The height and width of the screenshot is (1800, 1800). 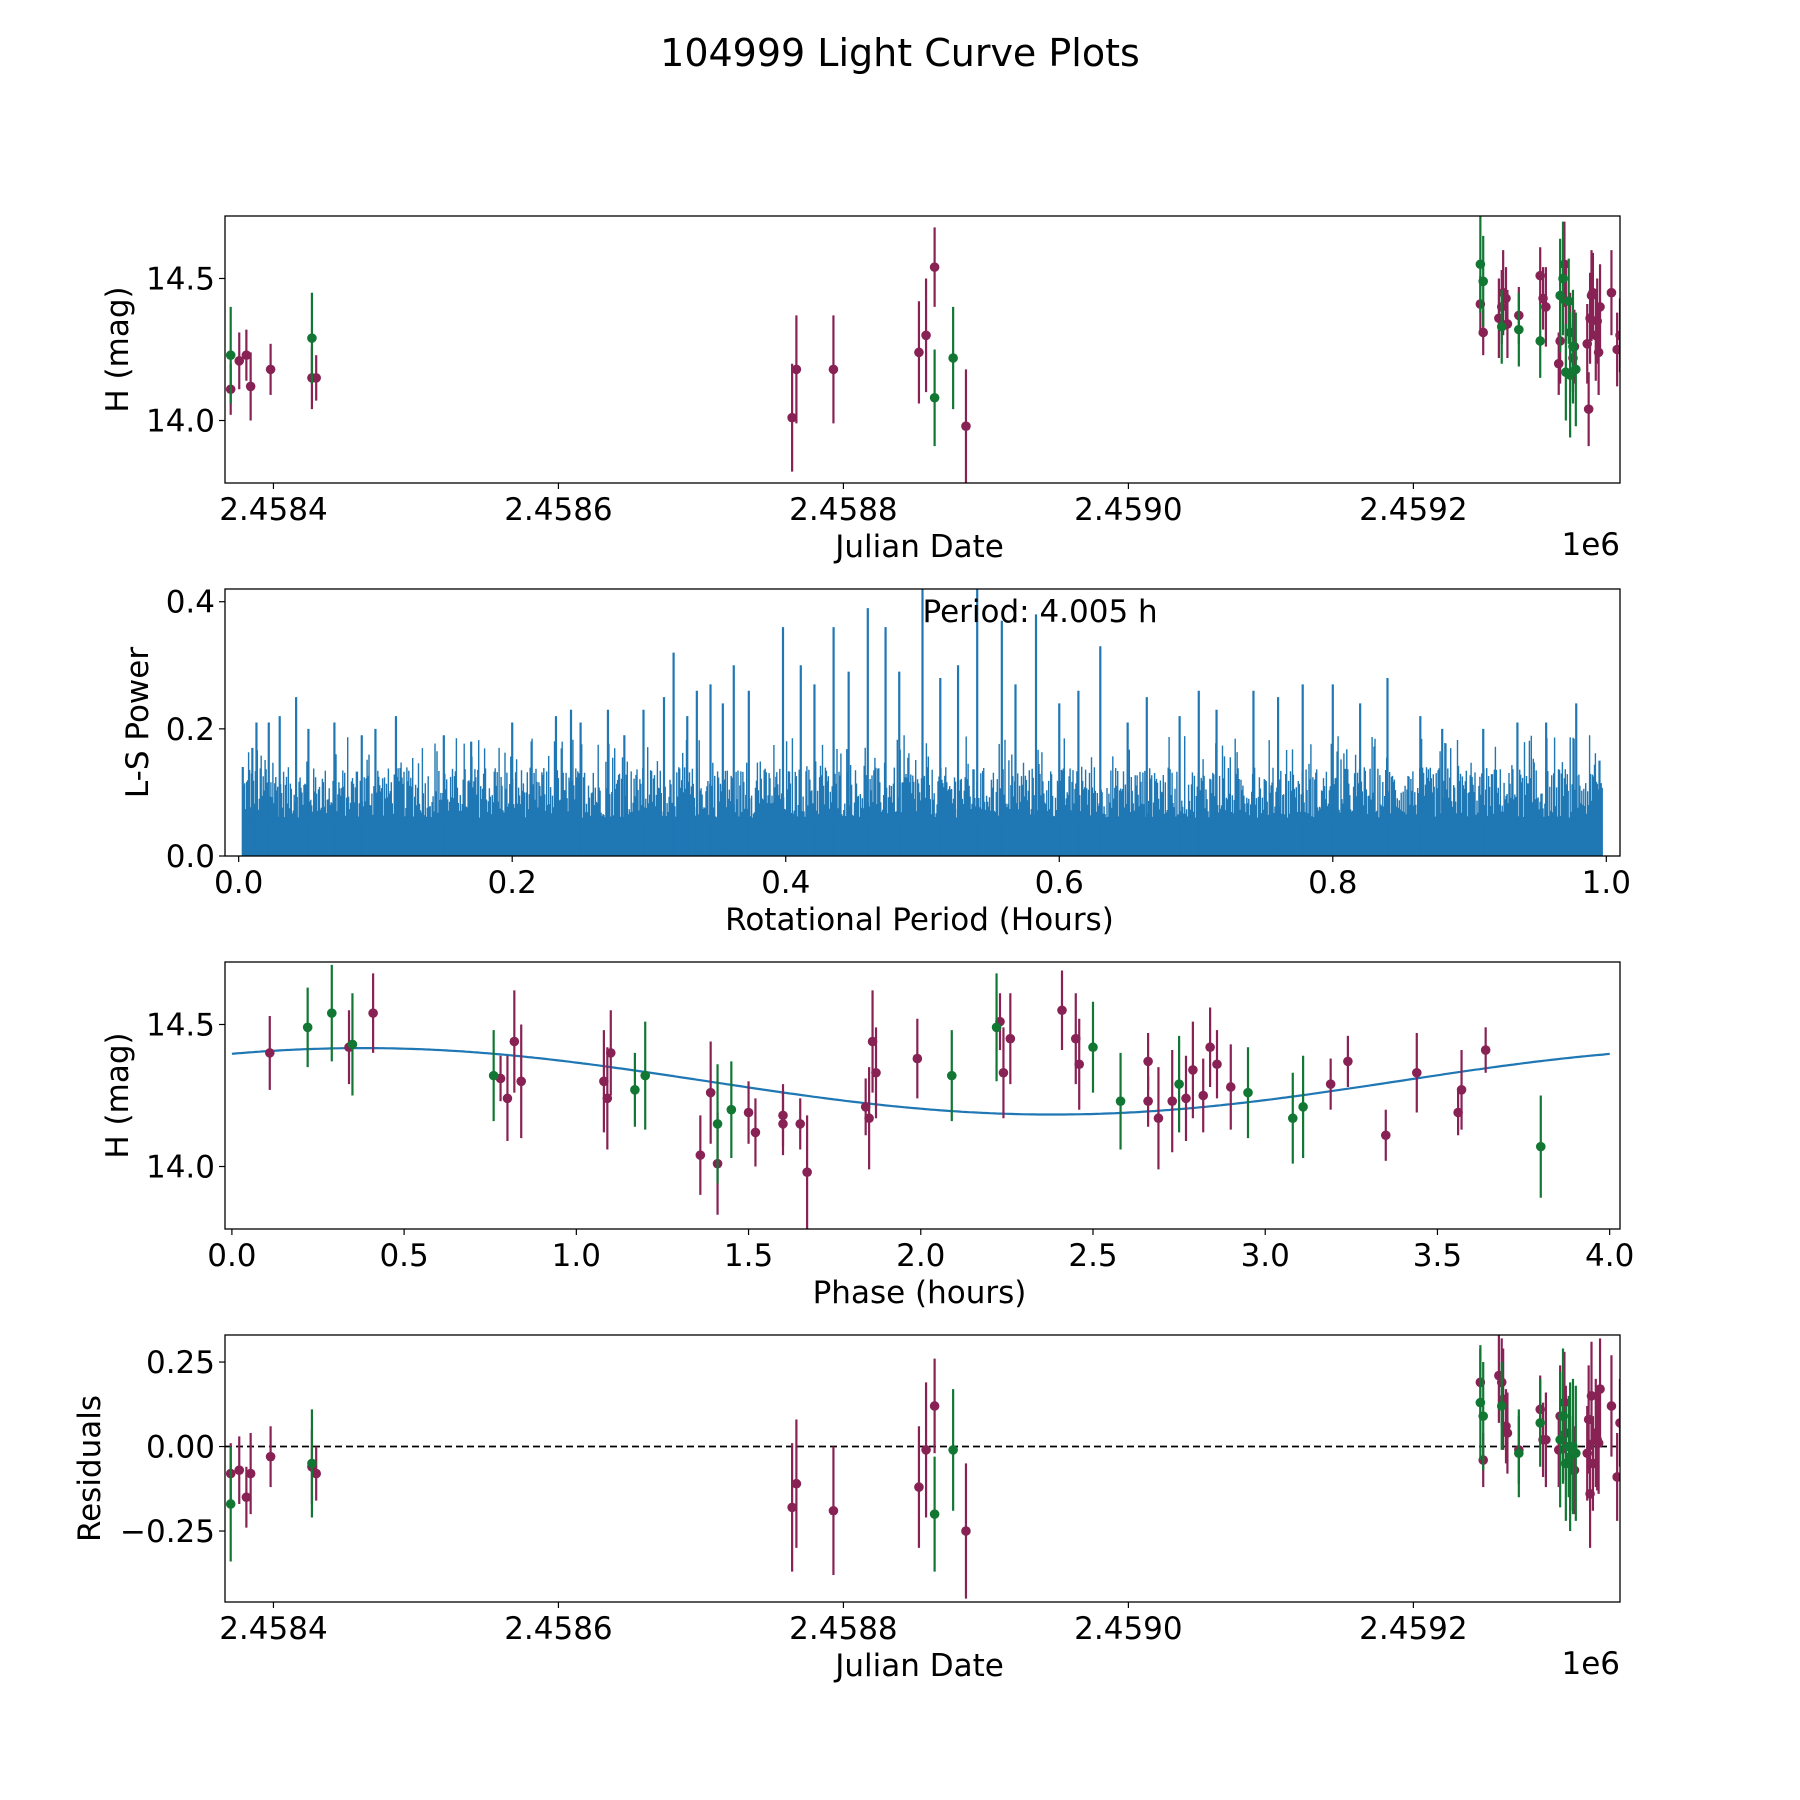 I want to click on x-offset-label: 1e6, so click(x=1590, y=545).